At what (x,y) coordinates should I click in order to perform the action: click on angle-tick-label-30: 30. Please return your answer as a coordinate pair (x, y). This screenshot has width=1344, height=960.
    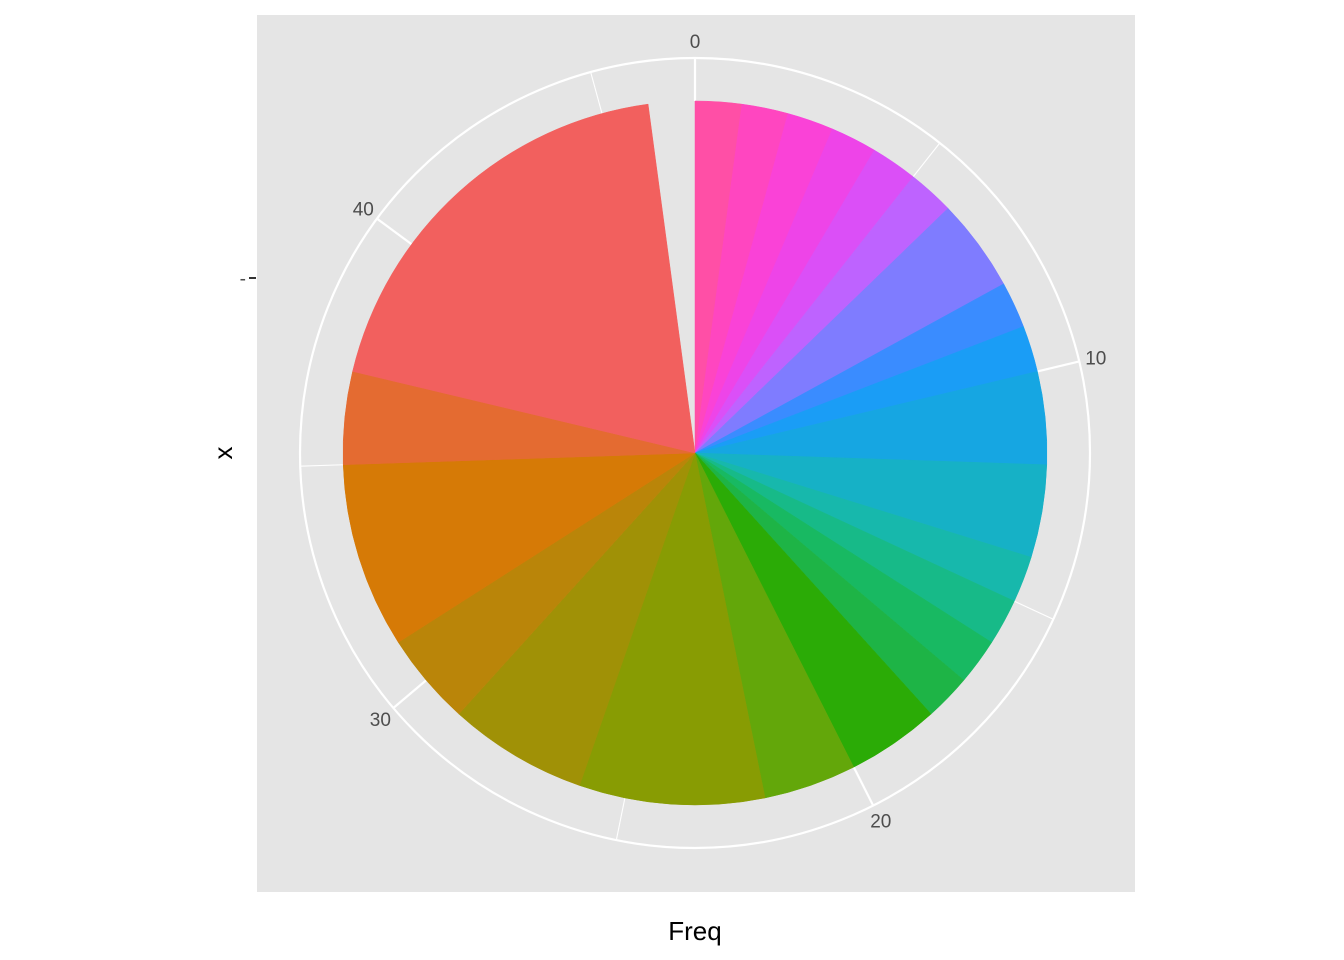
    Looking at the image, I should click on (380, 720).